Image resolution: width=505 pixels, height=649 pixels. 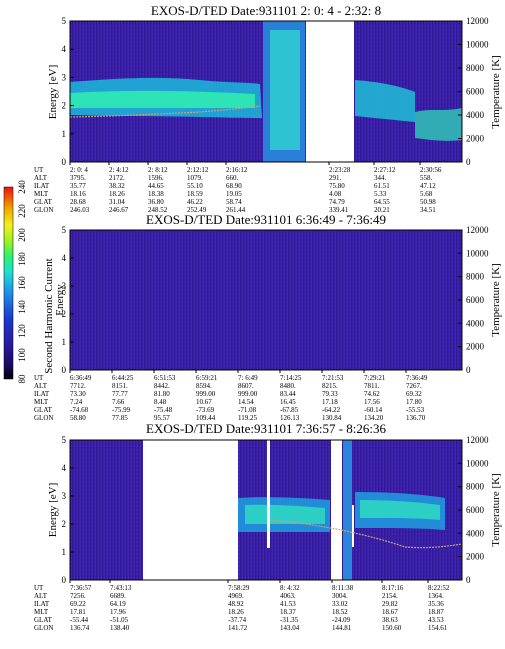 What do you see at coordinates (22, 379) in the screenshot?
I see `colorbar-tick-label: 80` at bounding box center [22, 379].